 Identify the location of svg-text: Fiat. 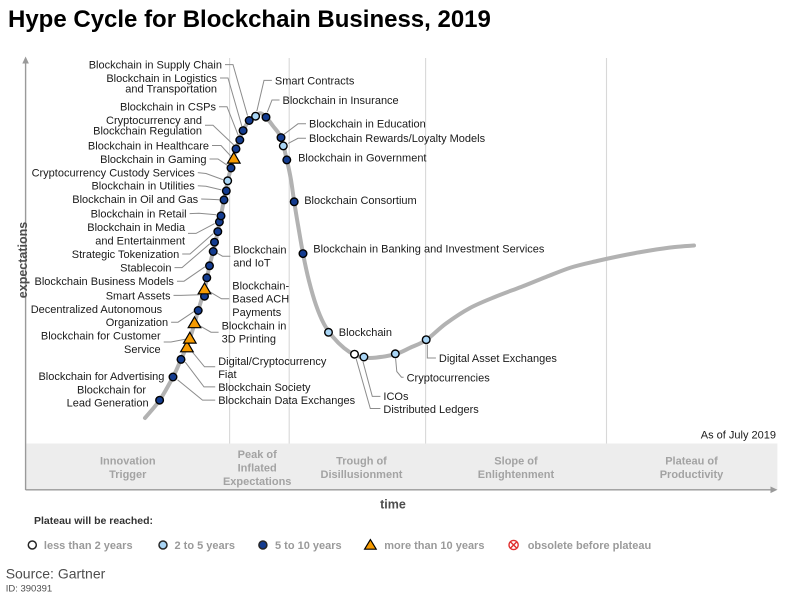
(227, 375).